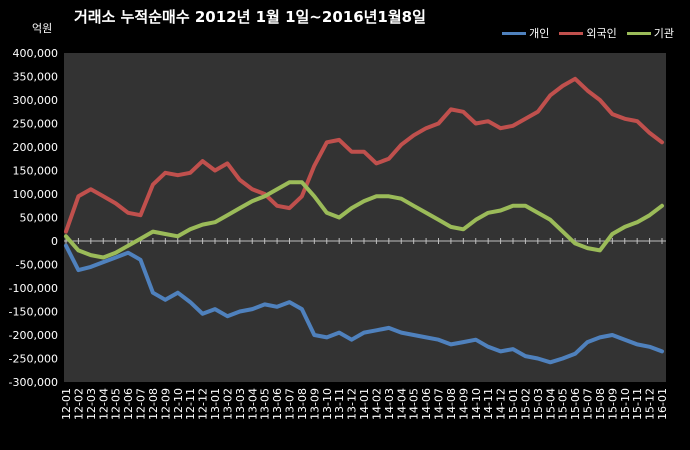  I want to click on y-tick-label: 150,000, so click(36, 171).